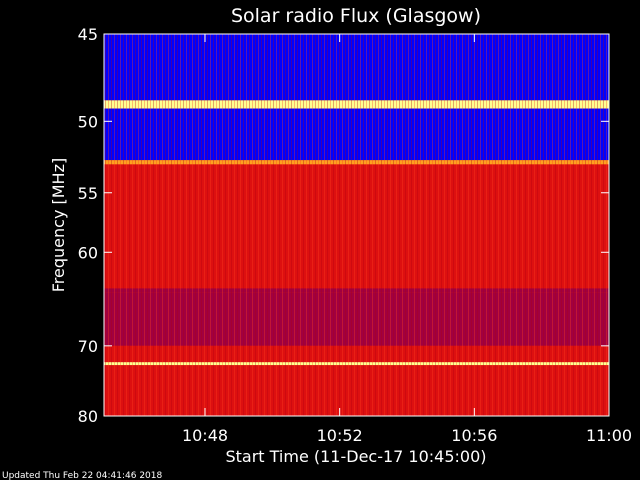 This screenshot has width=640, height=480. I want to click on y-tick-label: 60, so click(88, 252).